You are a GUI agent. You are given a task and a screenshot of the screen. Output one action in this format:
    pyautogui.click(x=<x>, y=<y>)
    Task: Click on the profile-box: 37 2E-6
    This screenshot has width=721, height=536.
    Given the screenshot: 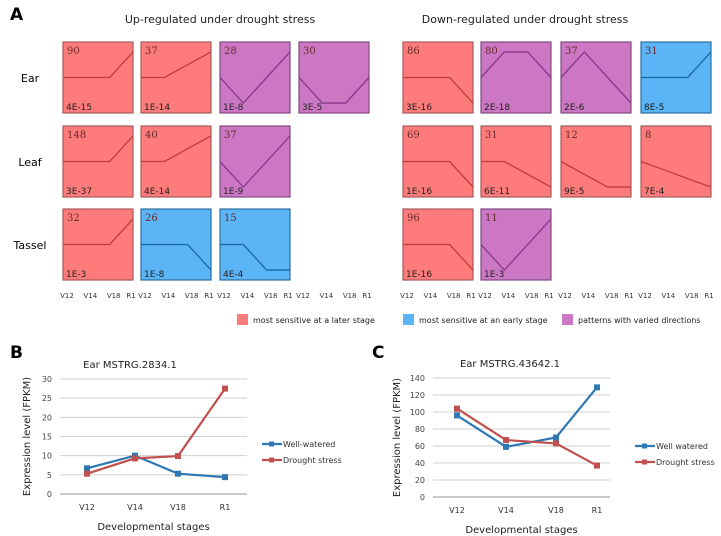 What is the action you would take?
    pyautogui.click(x=596, y=77)
    